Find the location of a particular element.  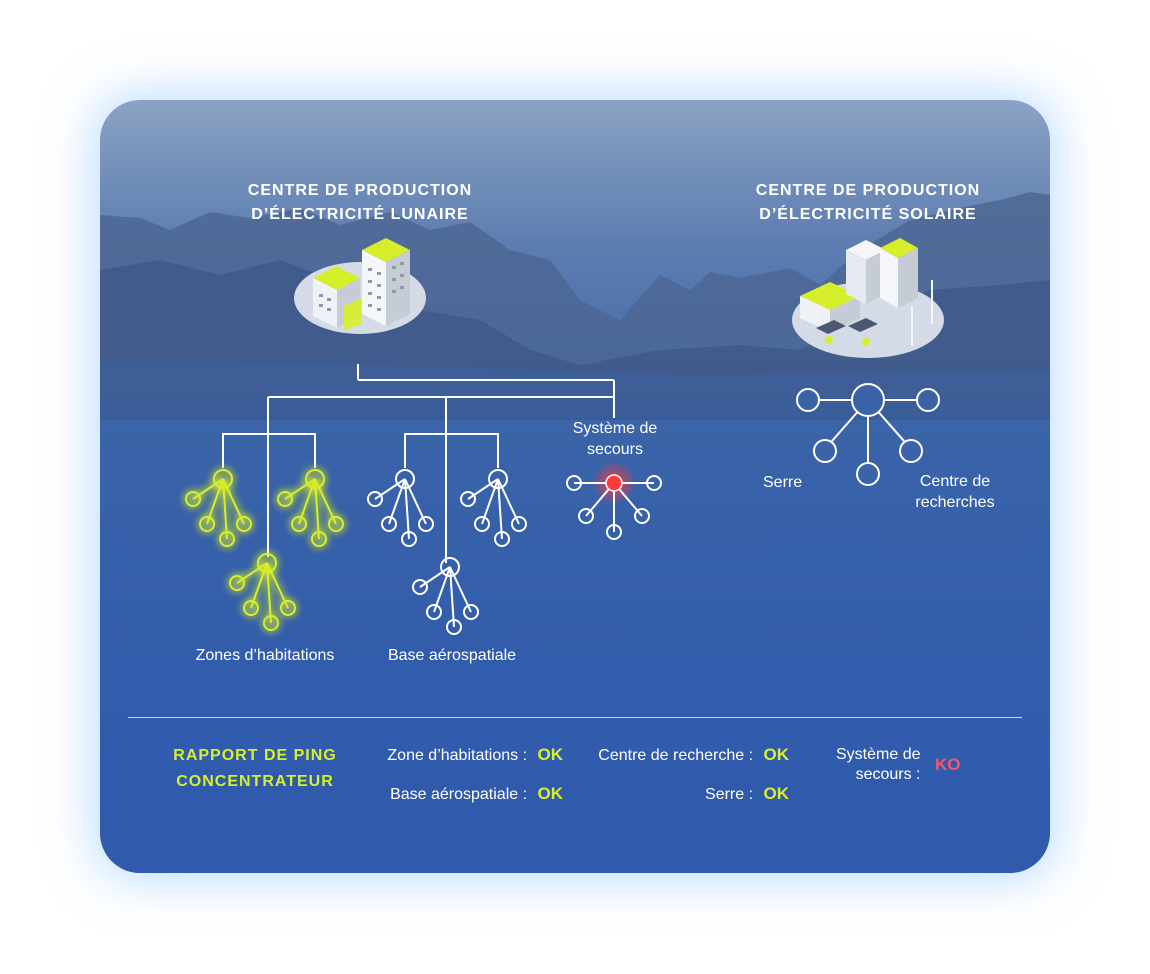

secours-cluster is located at coordinates (614, 500).